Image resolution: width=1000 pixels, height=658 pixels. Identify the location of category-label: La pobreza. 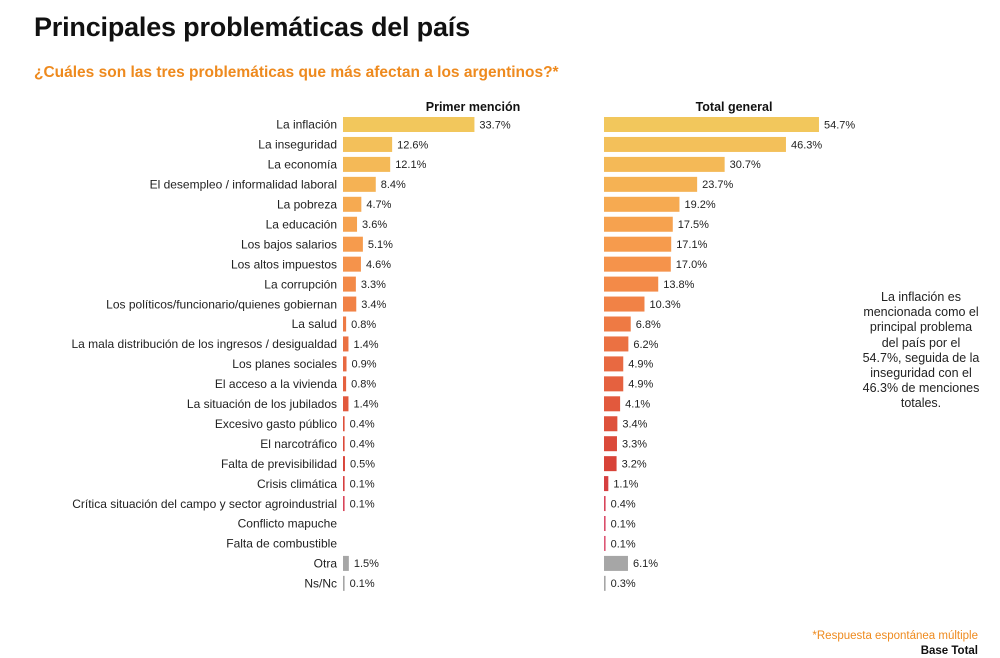
(307, 205).